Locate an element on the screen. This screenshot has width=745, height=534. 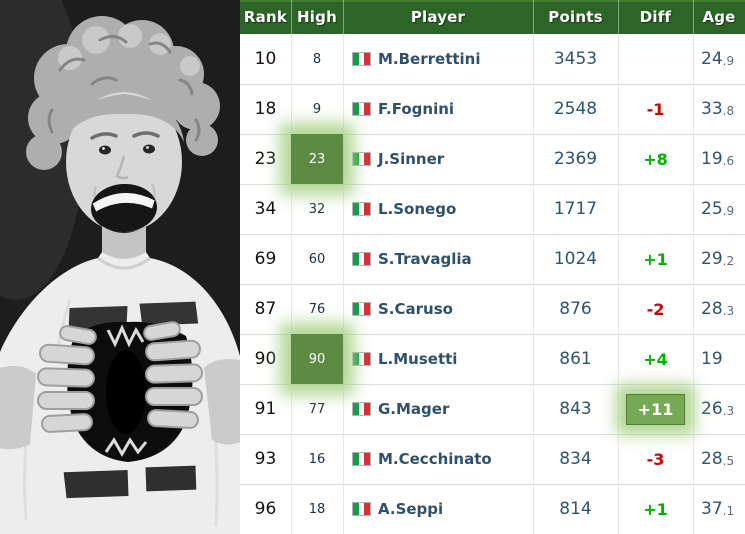
points-value: 843 is located at coordinates (575, 409).